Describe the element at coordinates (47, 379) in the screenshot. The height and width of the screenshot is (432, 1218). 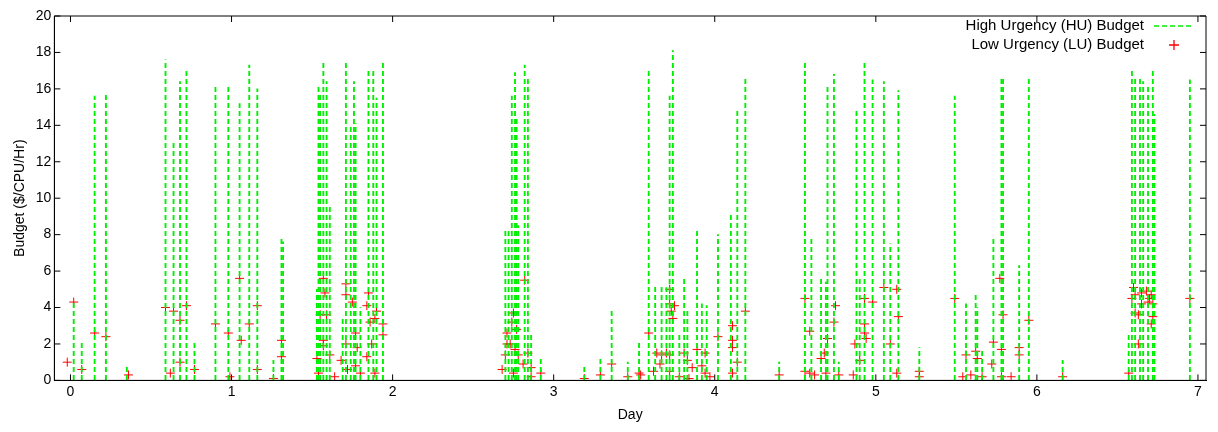
I see `y-tick-label: 0` at that location.